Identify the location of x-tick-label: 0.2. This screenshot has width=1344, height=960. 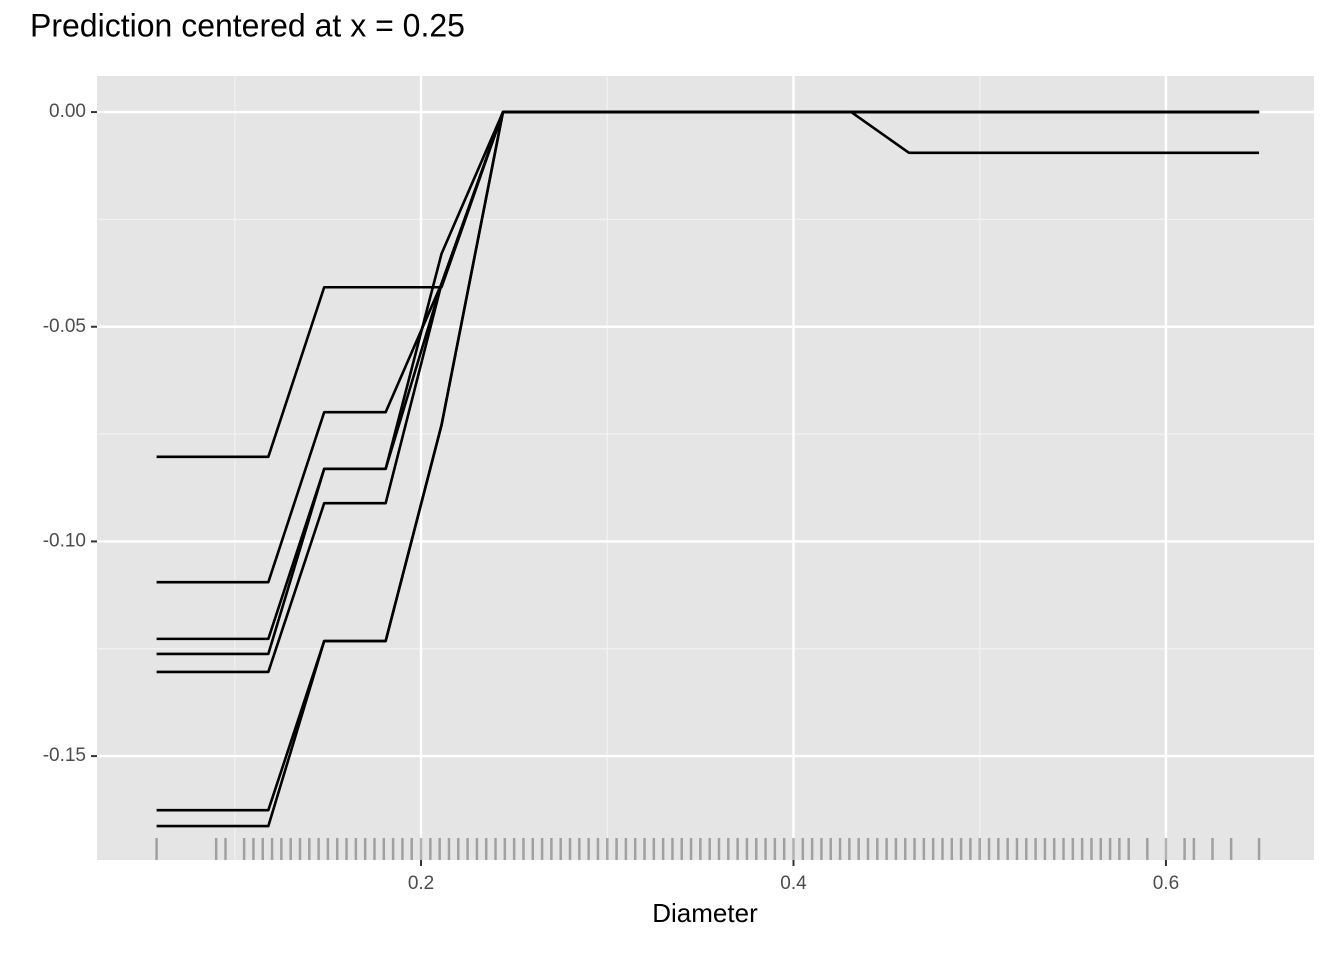
(421, 883).